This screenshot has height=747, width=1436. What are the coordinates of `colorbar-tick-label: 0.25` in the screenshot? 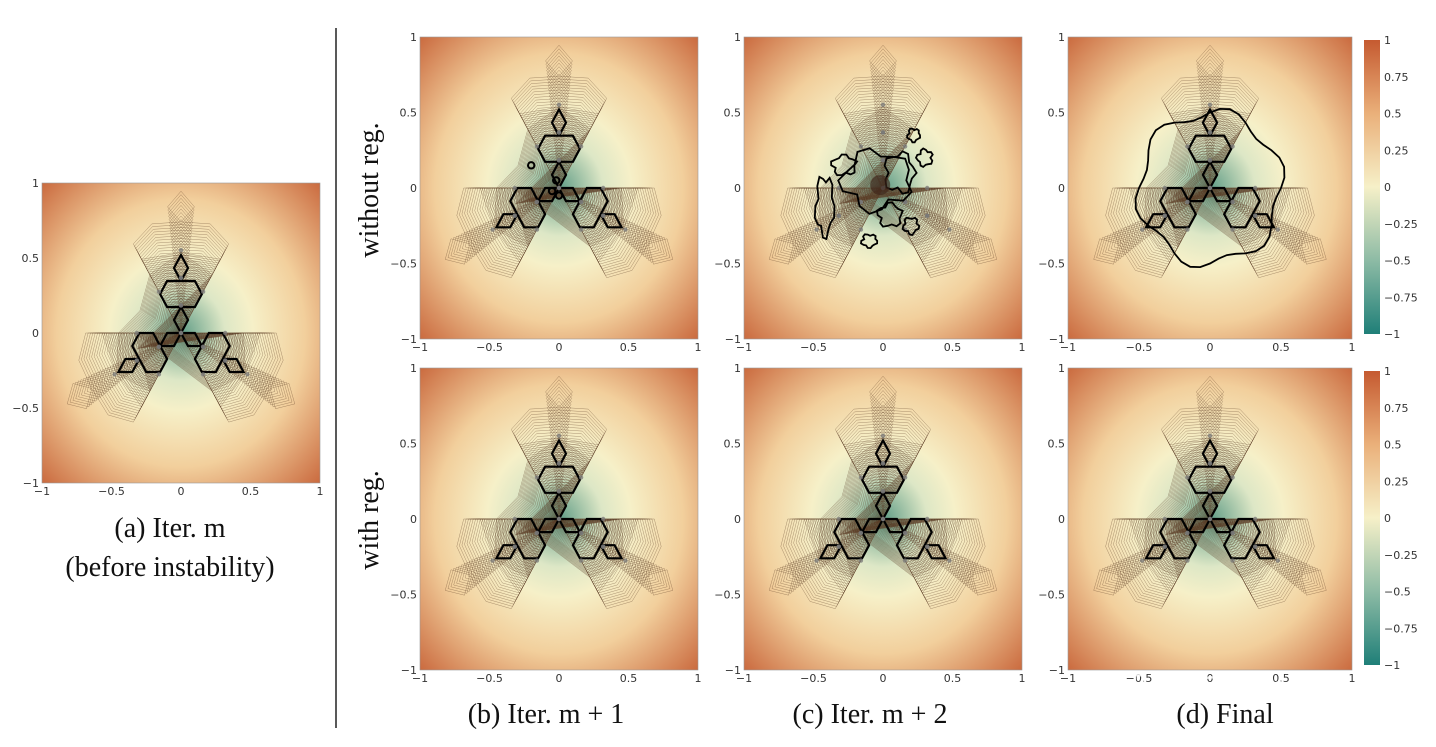 It's located at (1396, 150).